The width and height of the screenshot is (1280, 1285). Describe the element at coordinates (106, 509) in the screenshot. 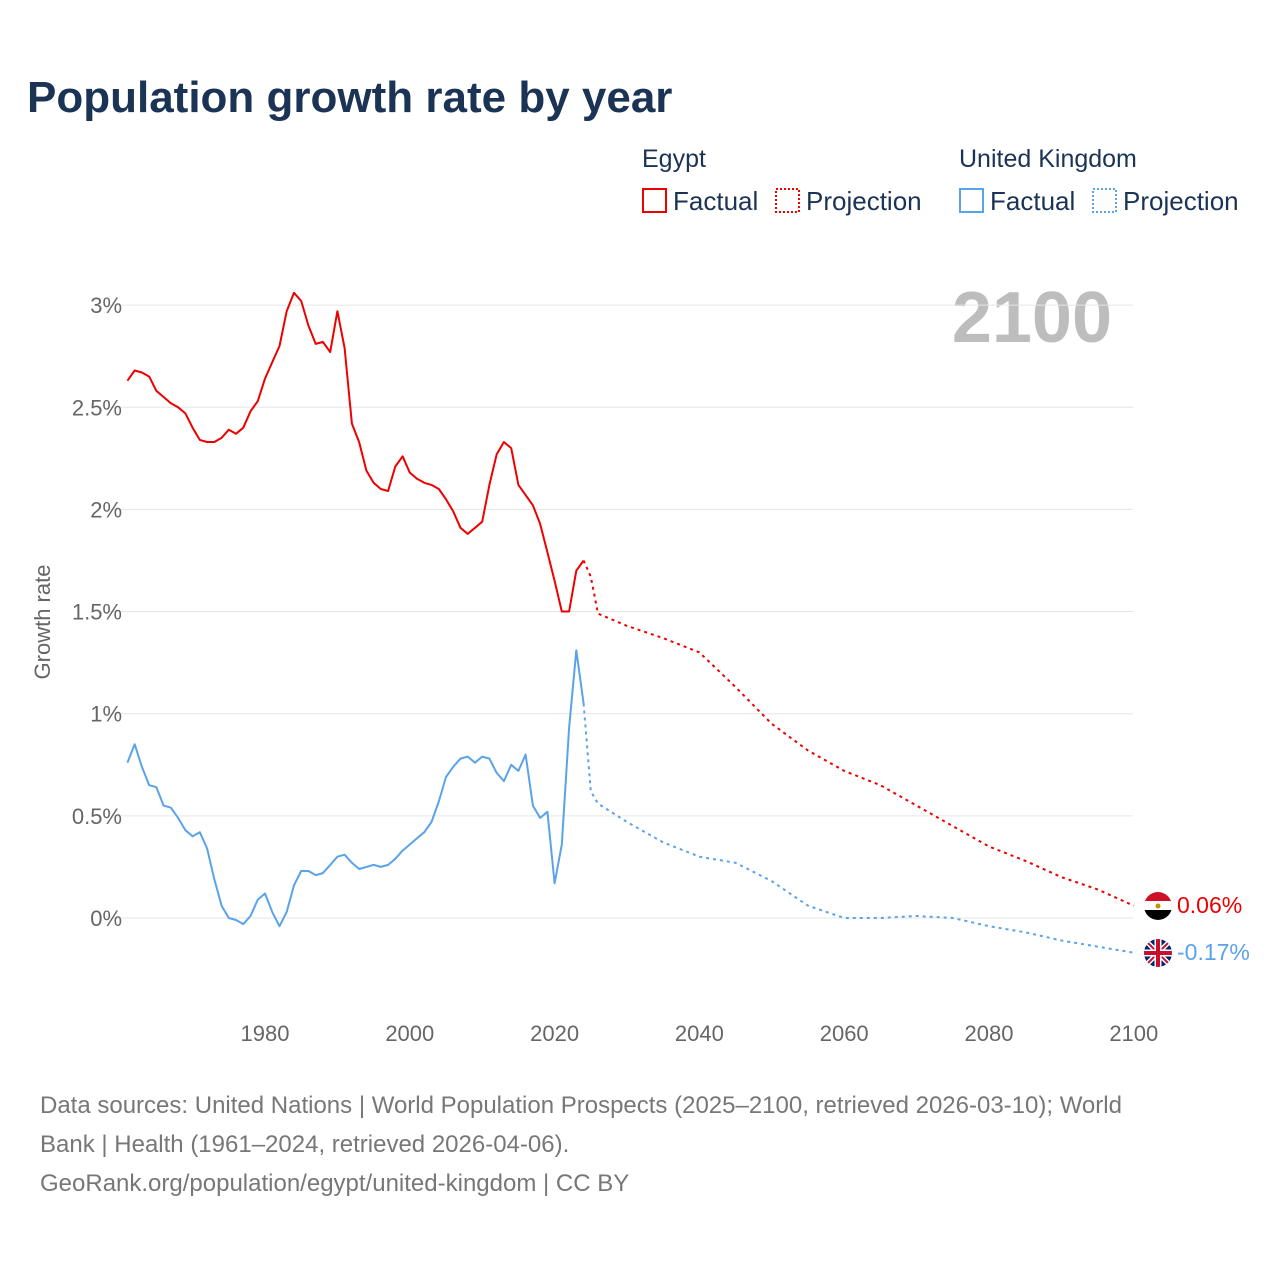

I see `y-tick-label: 2%` at that location.